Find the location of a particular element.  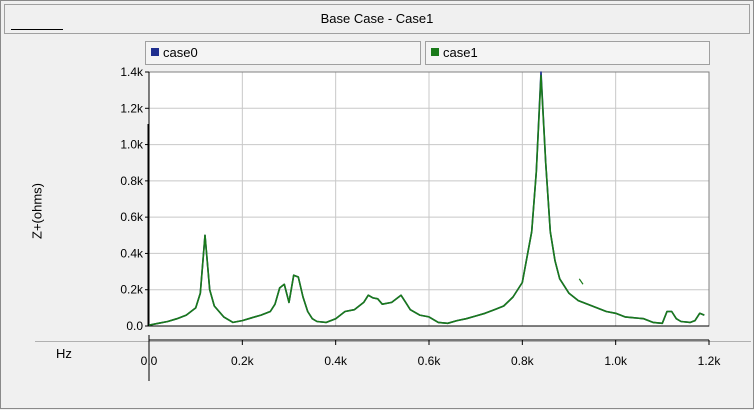

y-tick-label: 1.2k is located at coordinates (132, 108).